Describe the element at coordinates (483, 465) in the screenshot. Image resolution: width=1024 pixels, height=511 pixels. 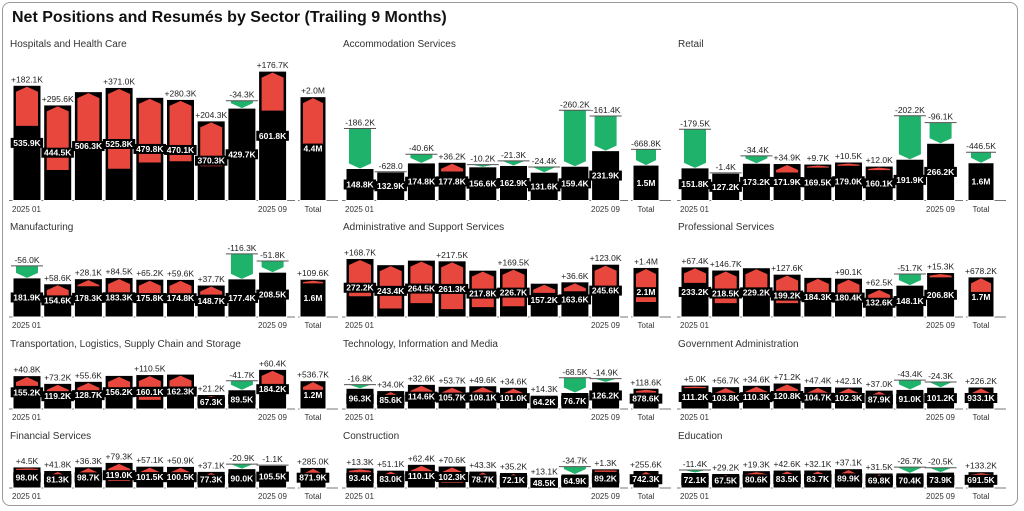
I see `month-5-delta-label: +43.3K` at that location.